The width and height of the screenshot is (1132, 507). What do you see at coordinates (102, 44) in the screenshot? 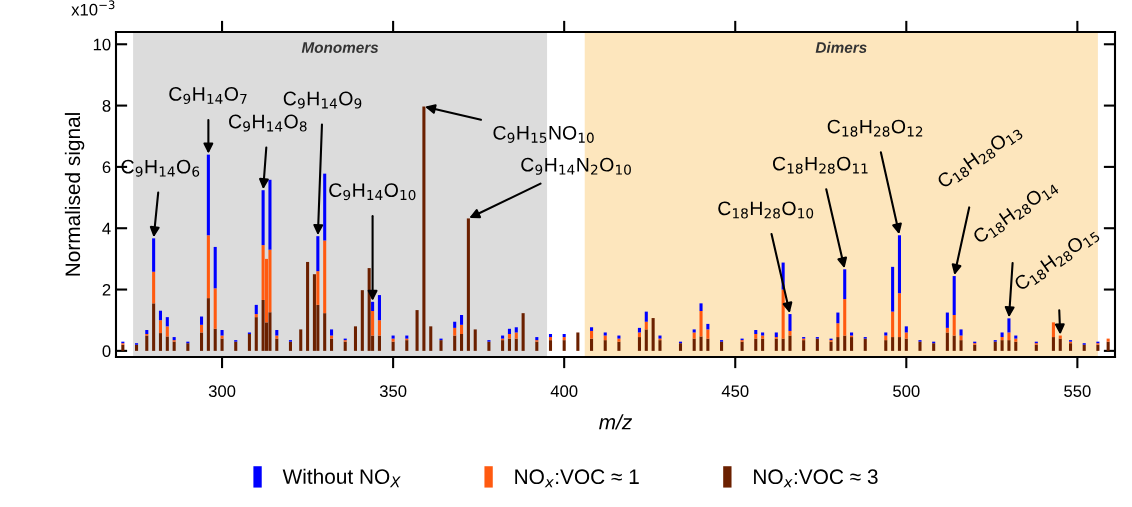
I see `y-tick-label: 10` at bounding box center [102, 44].